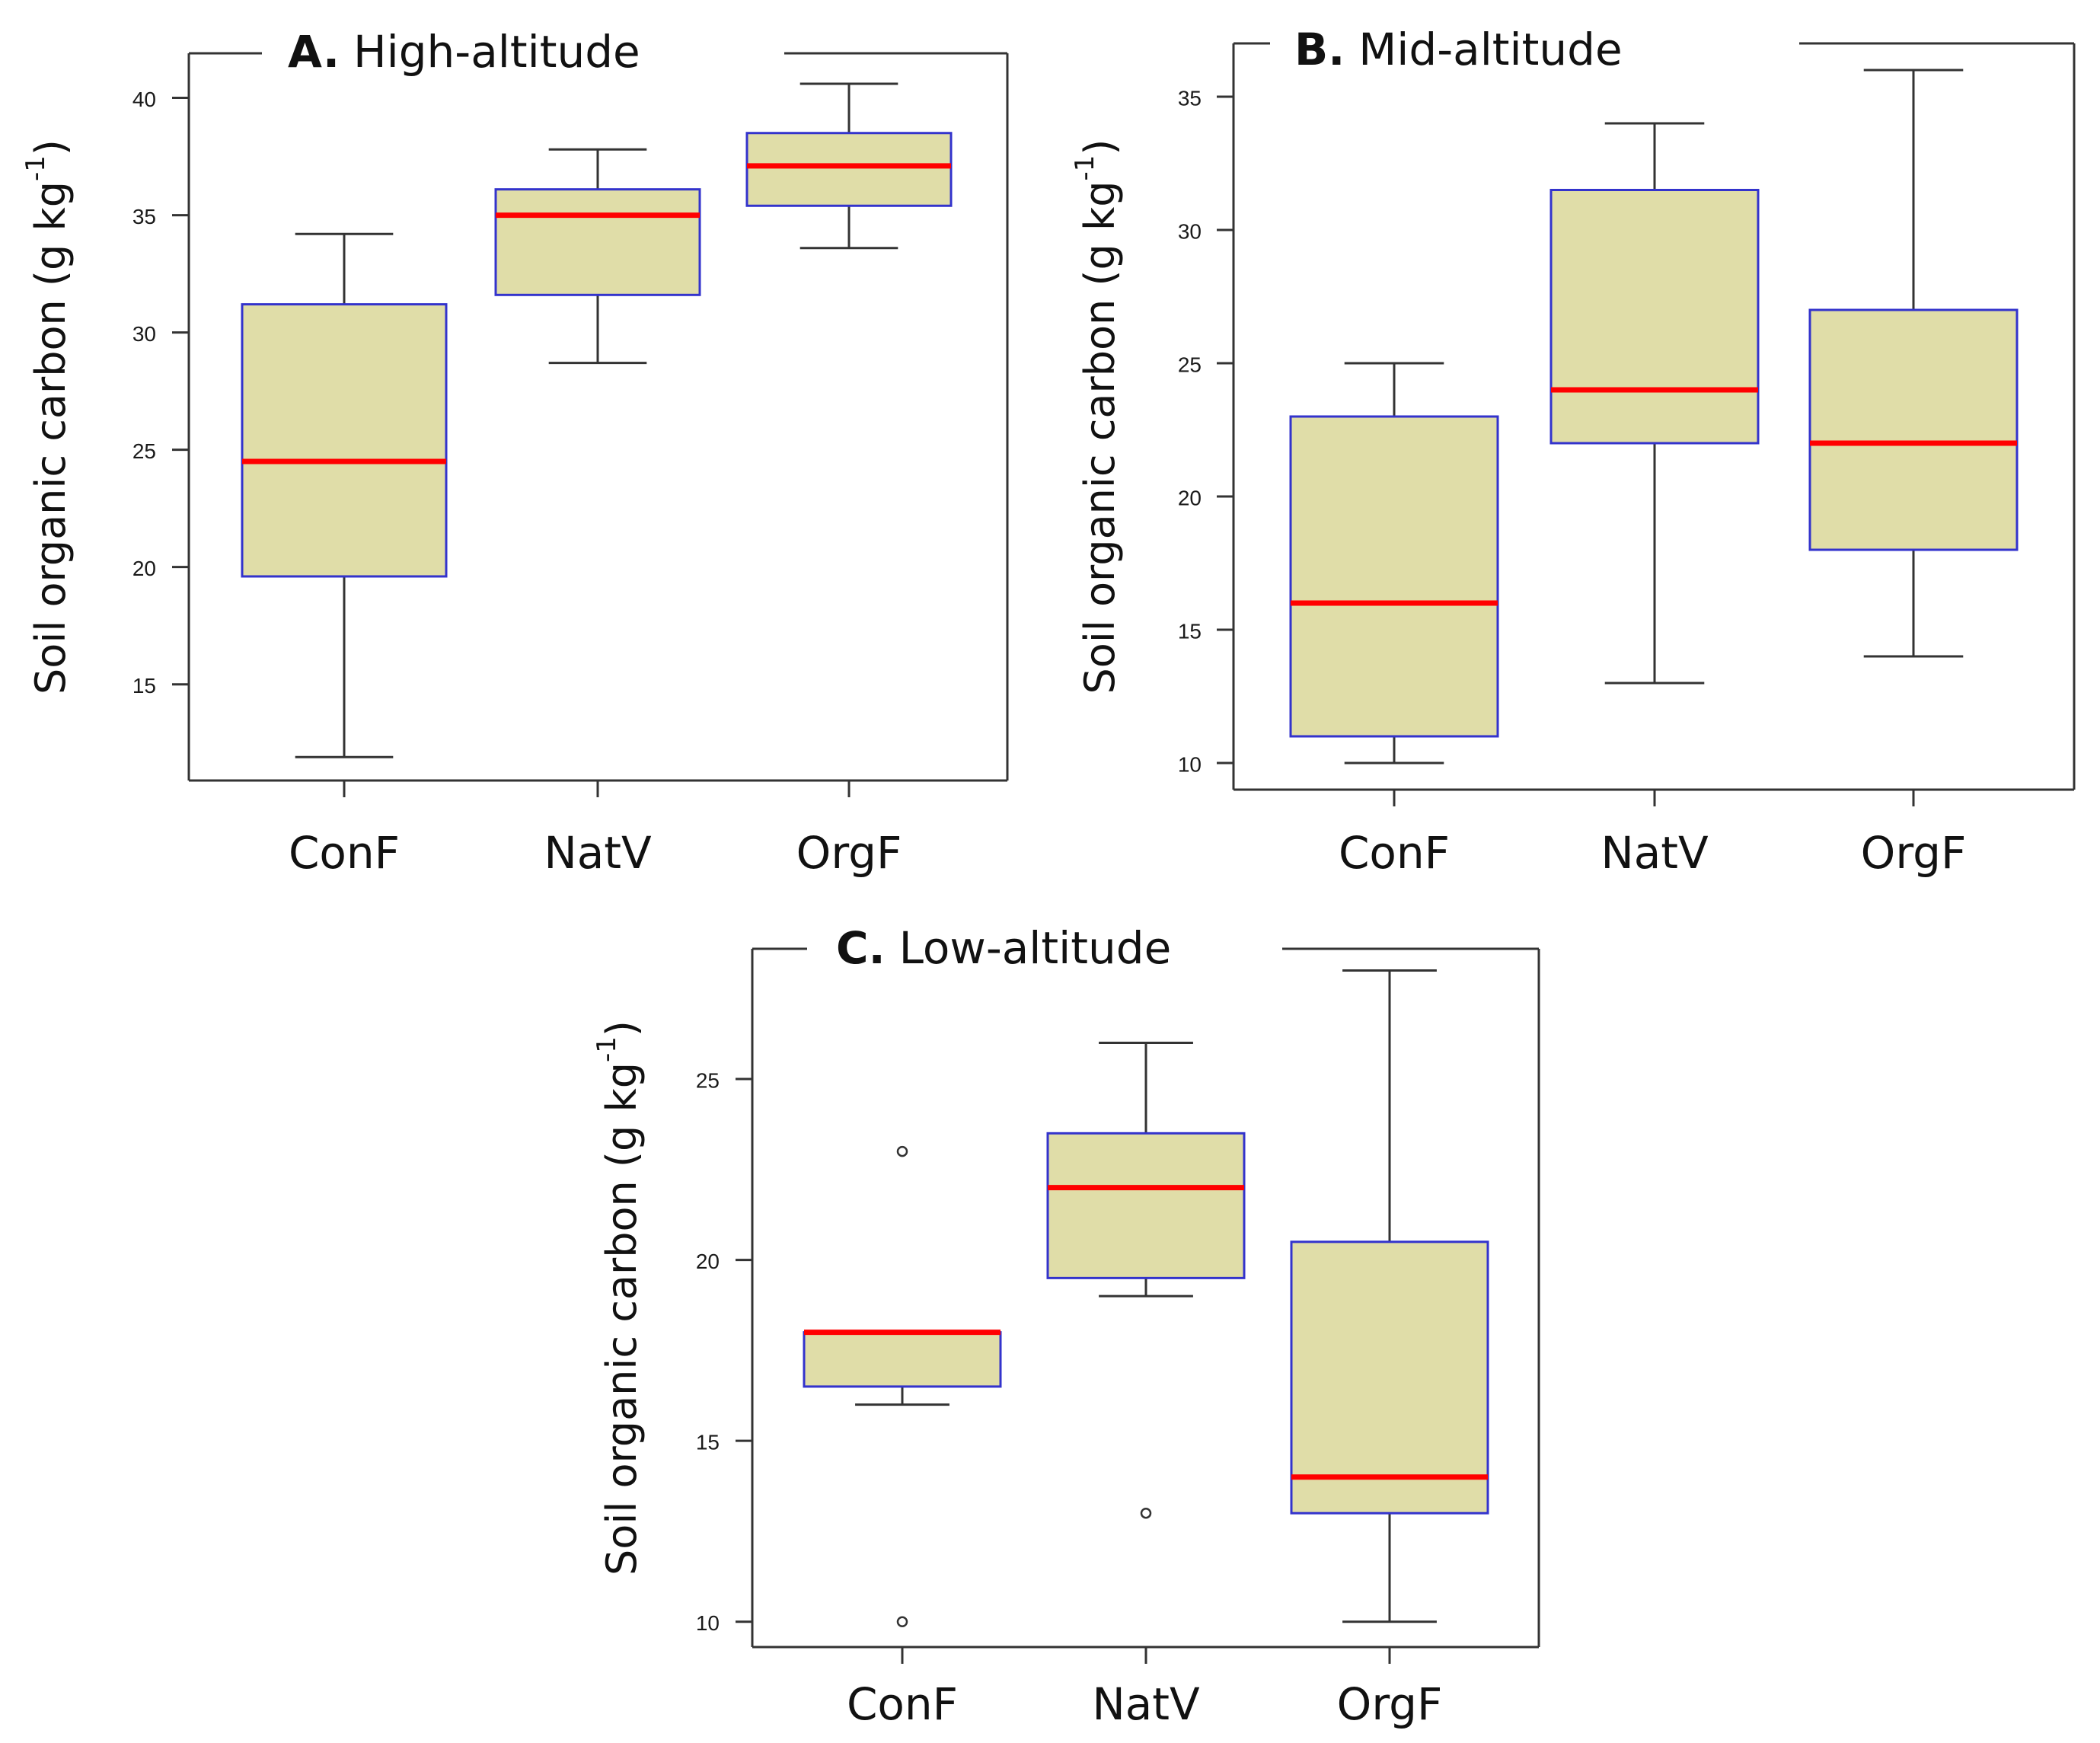 The height and width of the screenshot is (1743, 2100). Describe the element at coordinates (1319, 49) in the screenshot. I see `panel-label: B.` at that location.